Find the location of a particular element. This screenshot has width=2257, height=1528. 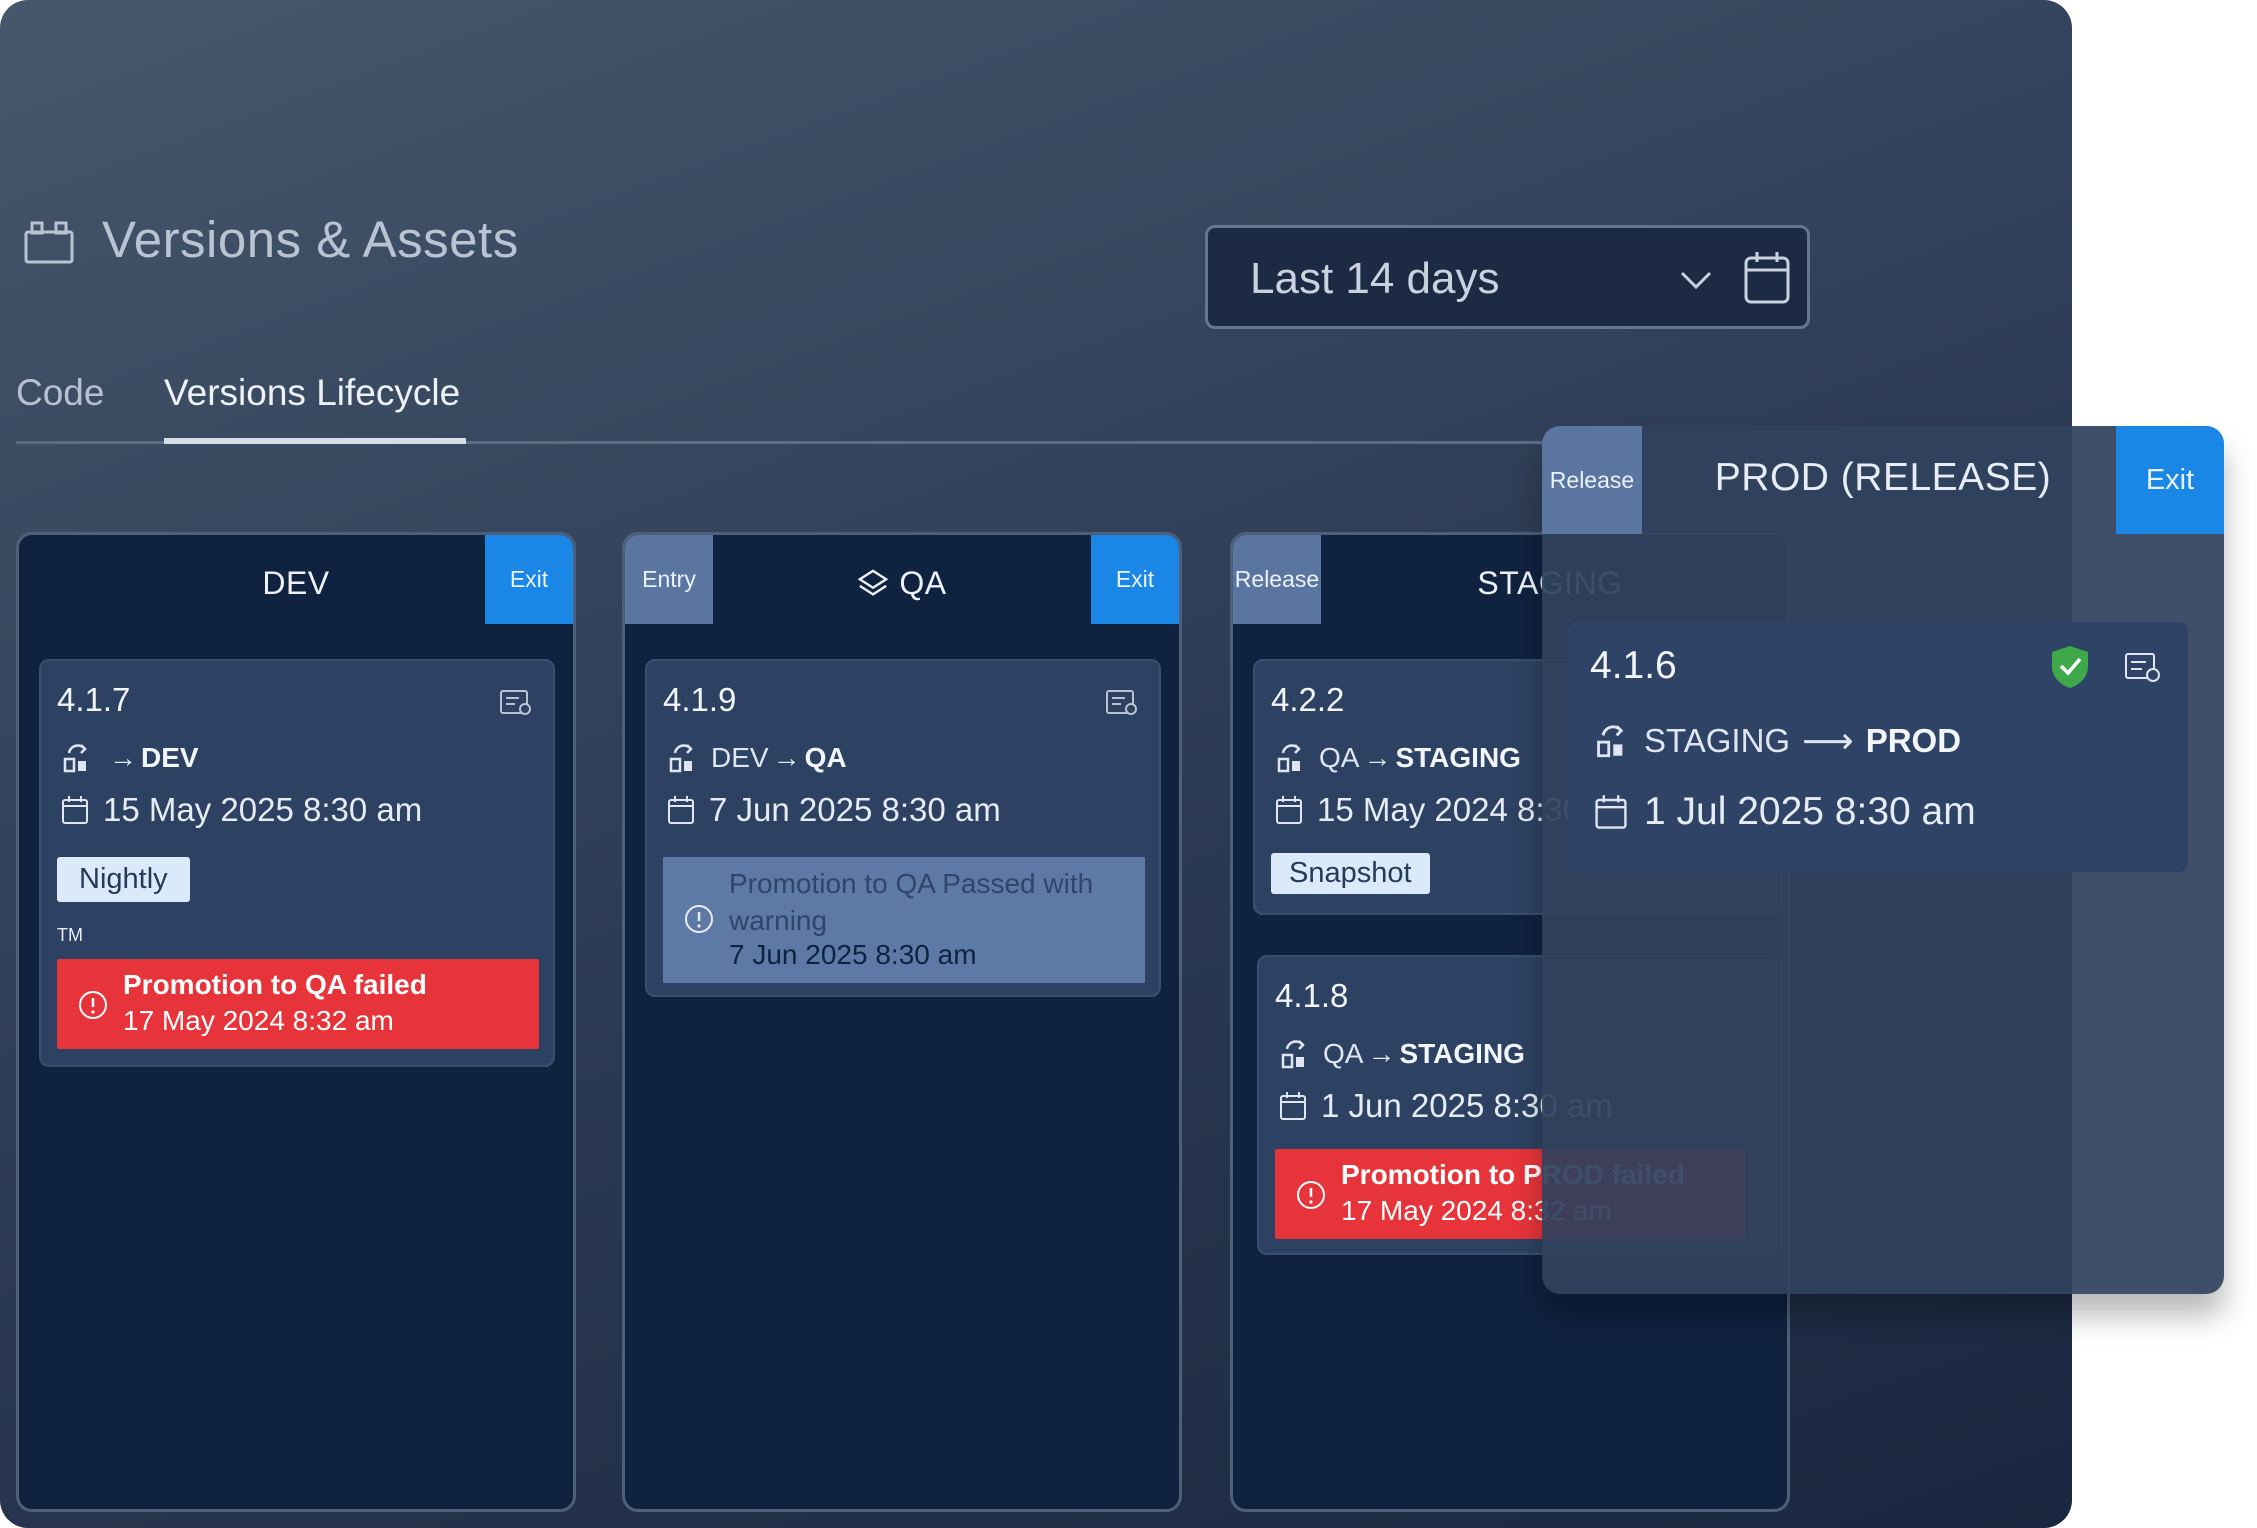

warning-date: 7 Jun 2025 8:30 am is located at coordinates (853, 954).